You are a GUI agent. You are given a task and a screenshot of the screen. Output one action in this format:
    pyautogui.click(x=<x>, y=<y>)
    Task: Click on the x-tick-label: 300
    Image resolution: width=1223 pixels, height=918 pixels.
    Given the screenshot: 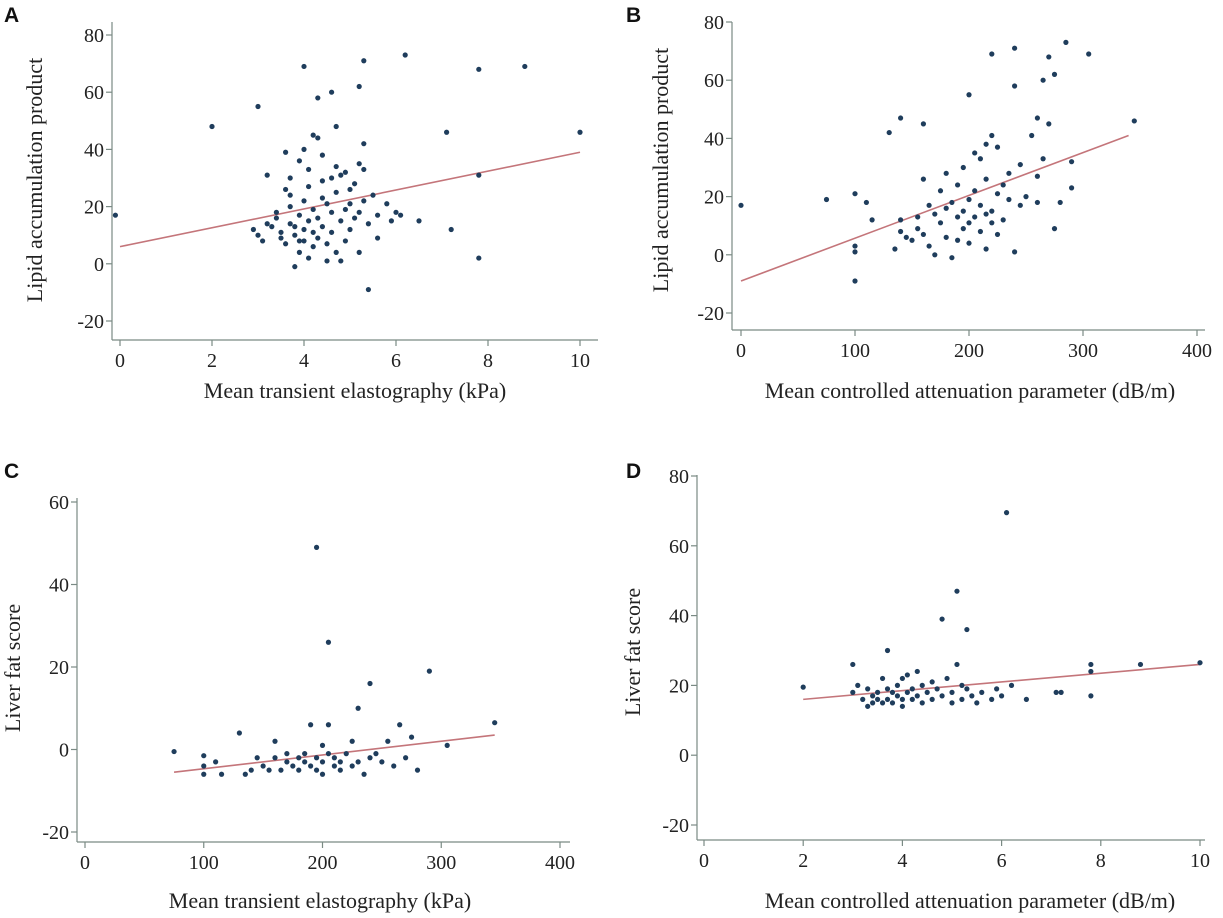 What is the action you would take?
    pyautogui.click(x=441, y=863)
    